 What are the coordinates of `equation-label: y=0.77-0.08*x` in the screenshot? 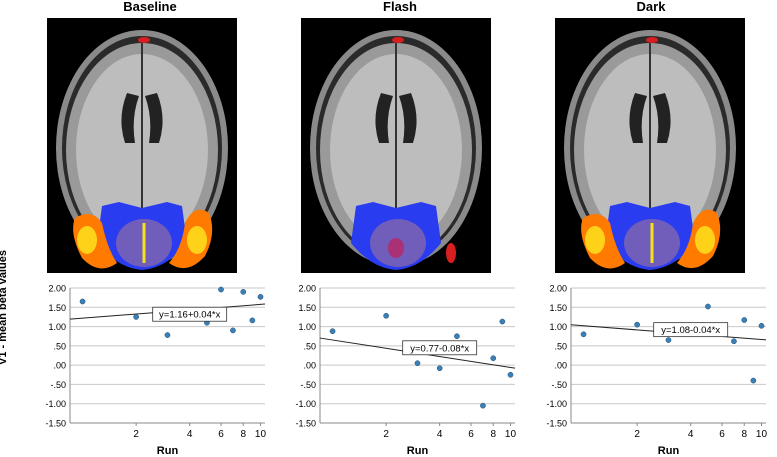 It's located at (440, 348).